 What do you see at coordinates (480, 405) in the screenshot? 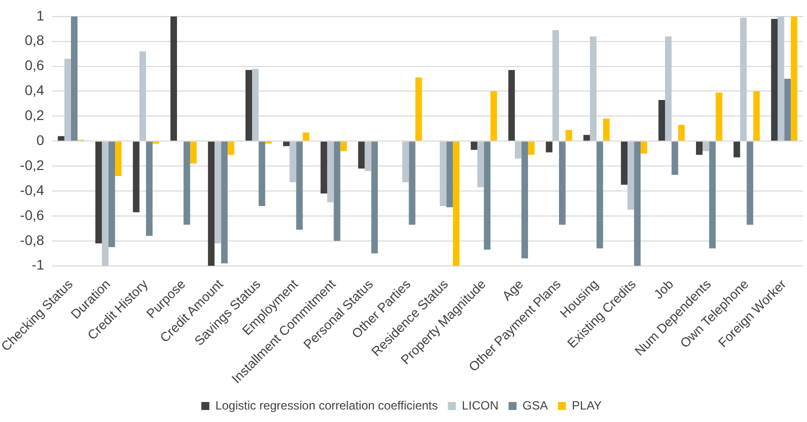
I see `legend-label: LICON` at bounding box center [480, 405].